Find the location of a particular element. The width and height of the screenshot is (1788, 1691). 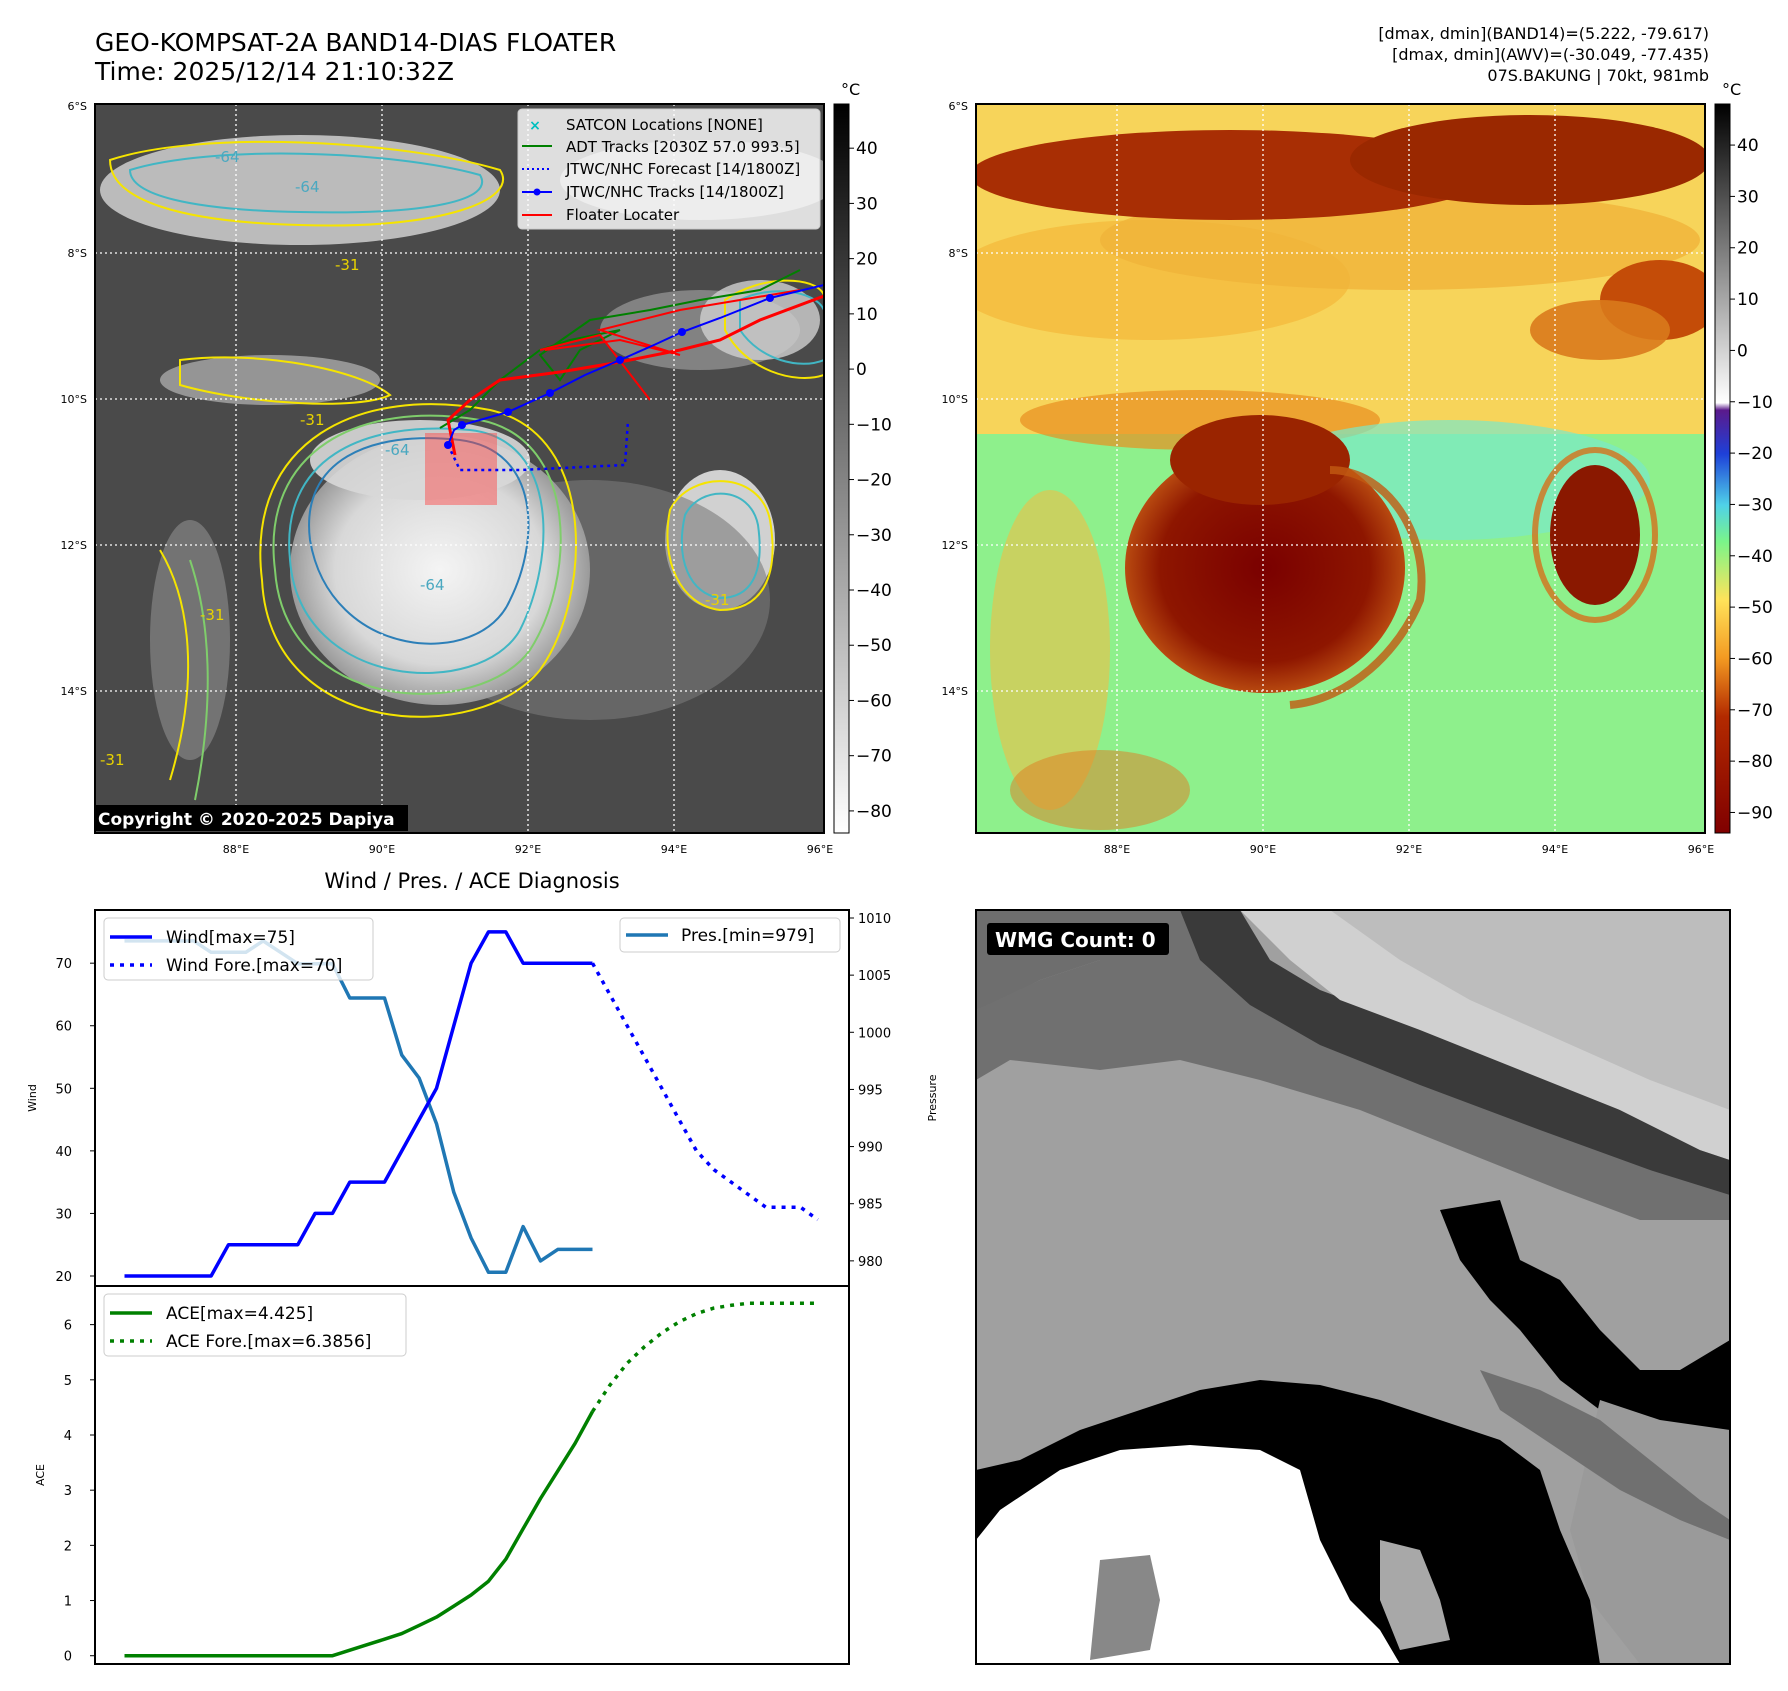

wind-ytick-label: 20 is located at coordinates (63, 1277).